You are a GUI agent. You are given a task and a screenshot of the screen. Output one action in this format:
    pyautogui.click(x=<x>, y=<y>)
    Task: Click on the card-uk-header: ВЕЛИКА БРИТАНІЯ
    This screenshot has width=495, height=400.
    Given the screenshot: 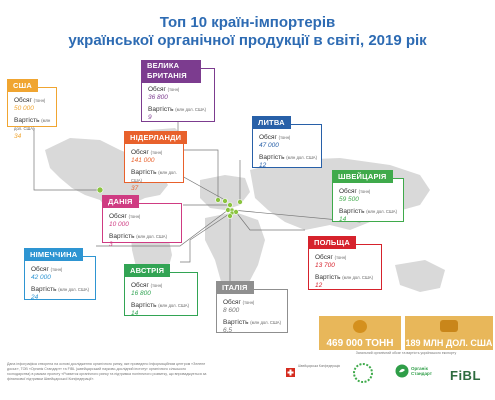 What is the action you would take?
    pyautogui.click(x=171, y=71)
    